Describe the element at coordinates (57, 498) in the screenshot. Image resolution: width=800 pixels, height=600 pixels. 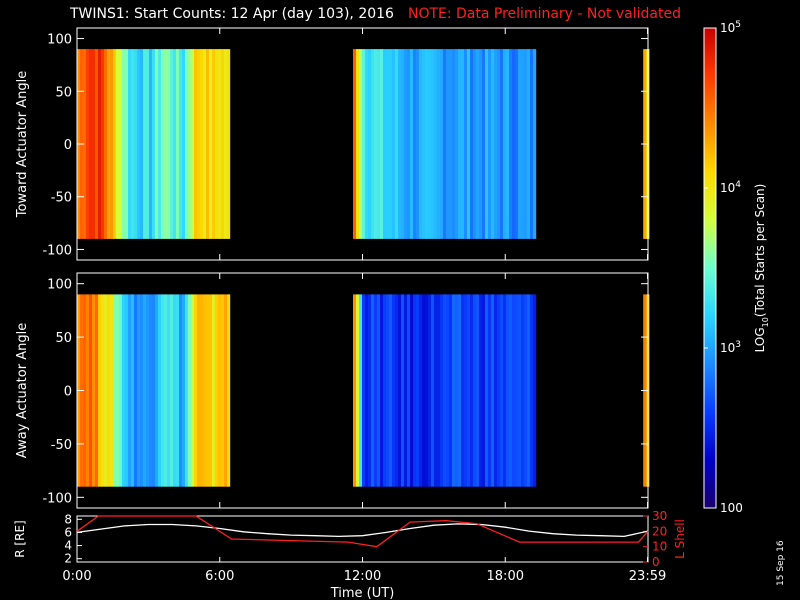
I see `y-tick-label: -100` at that location.